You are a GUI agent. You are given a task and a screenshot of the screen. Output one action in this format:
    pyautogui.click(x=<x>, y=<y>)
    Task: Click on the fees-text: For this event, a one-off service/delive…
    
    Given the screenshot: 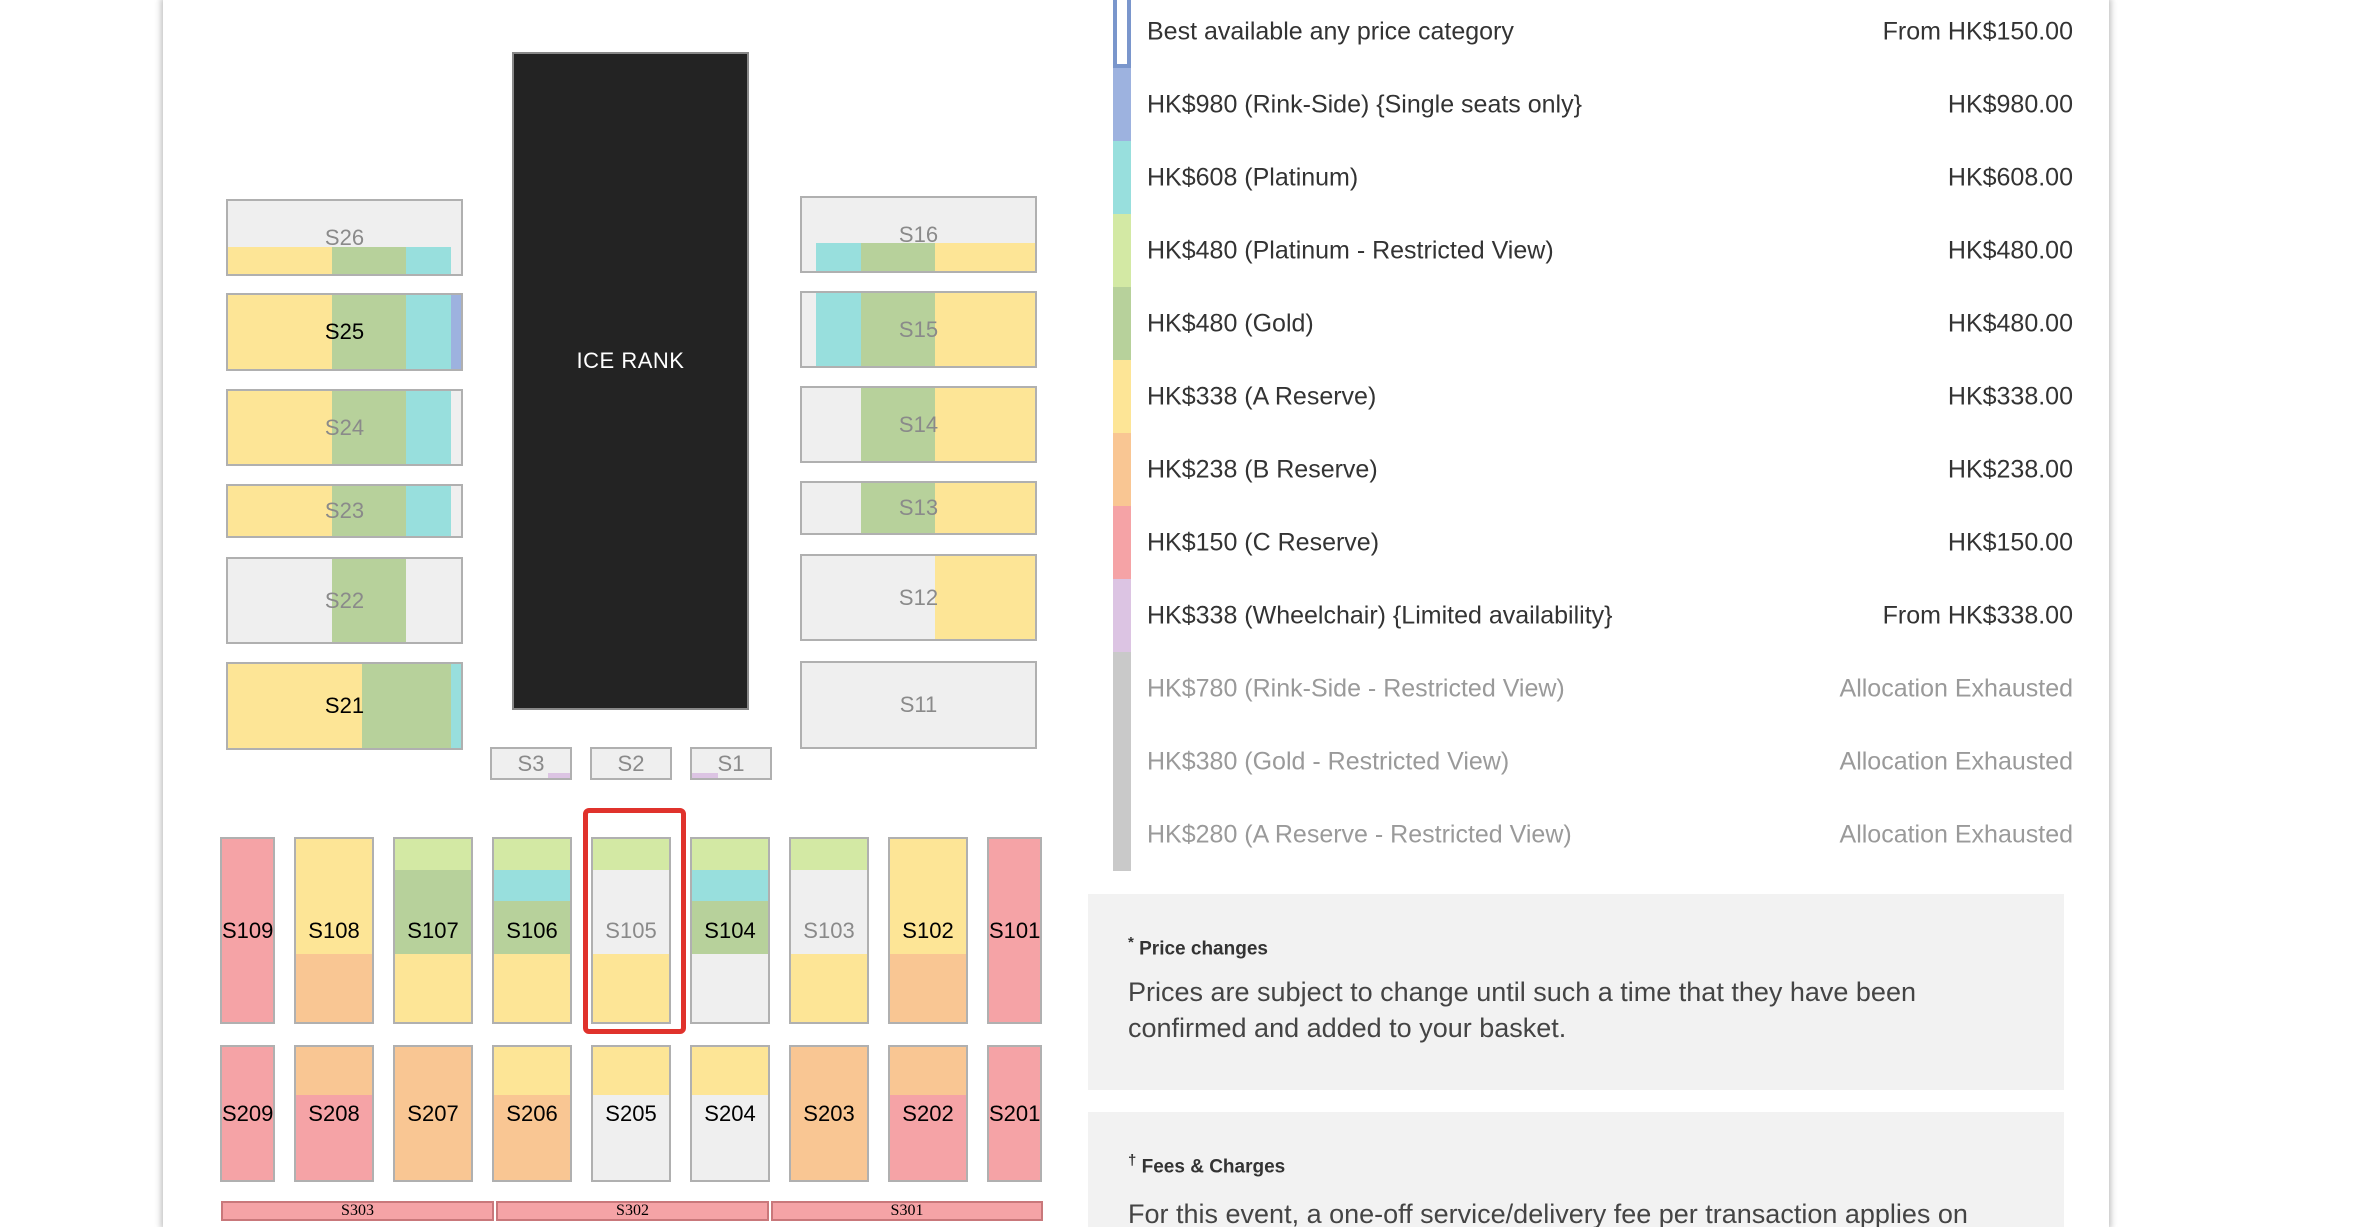 What is the action you would take?
    pyautogui.click(x=1548, y=1213)
    